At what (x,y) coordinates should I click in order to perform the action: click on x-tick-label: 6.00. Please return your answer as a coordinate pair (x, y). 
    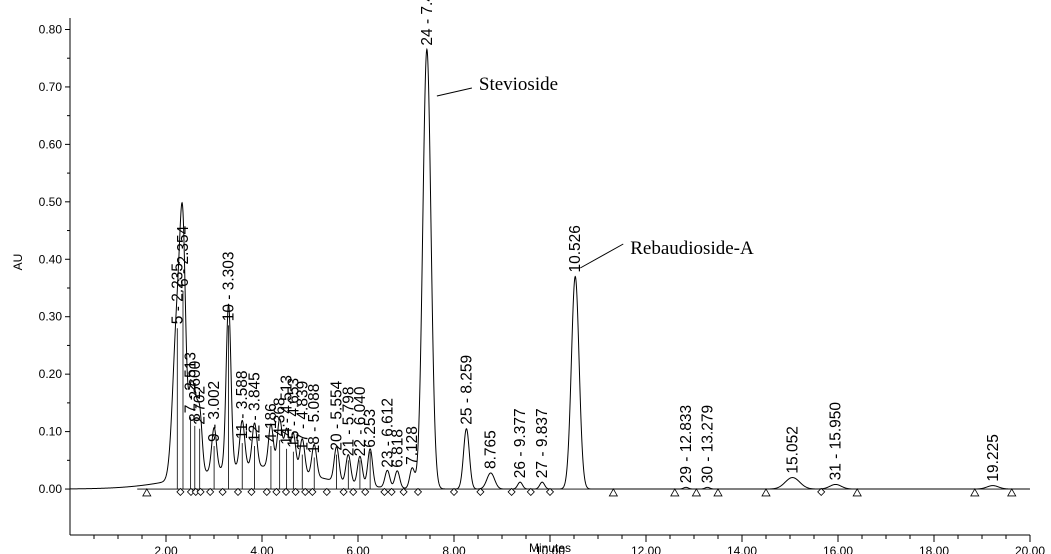
    Looking at the image, I should click on (358, 549).